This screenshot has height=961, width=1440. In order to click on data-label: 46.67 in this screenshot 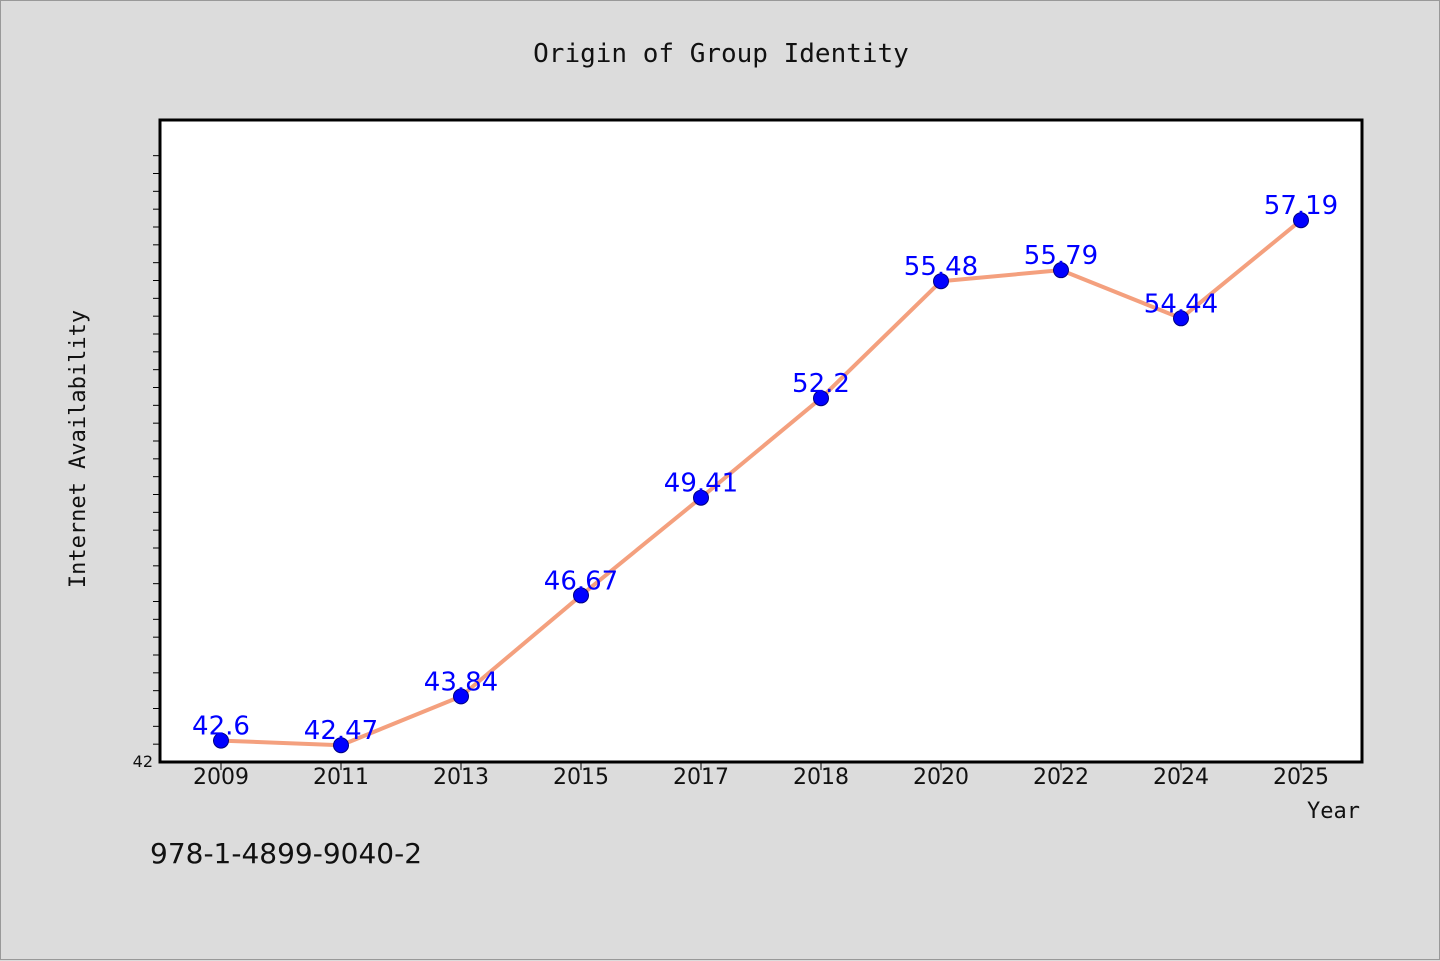, I will do `click(581, 581)`.